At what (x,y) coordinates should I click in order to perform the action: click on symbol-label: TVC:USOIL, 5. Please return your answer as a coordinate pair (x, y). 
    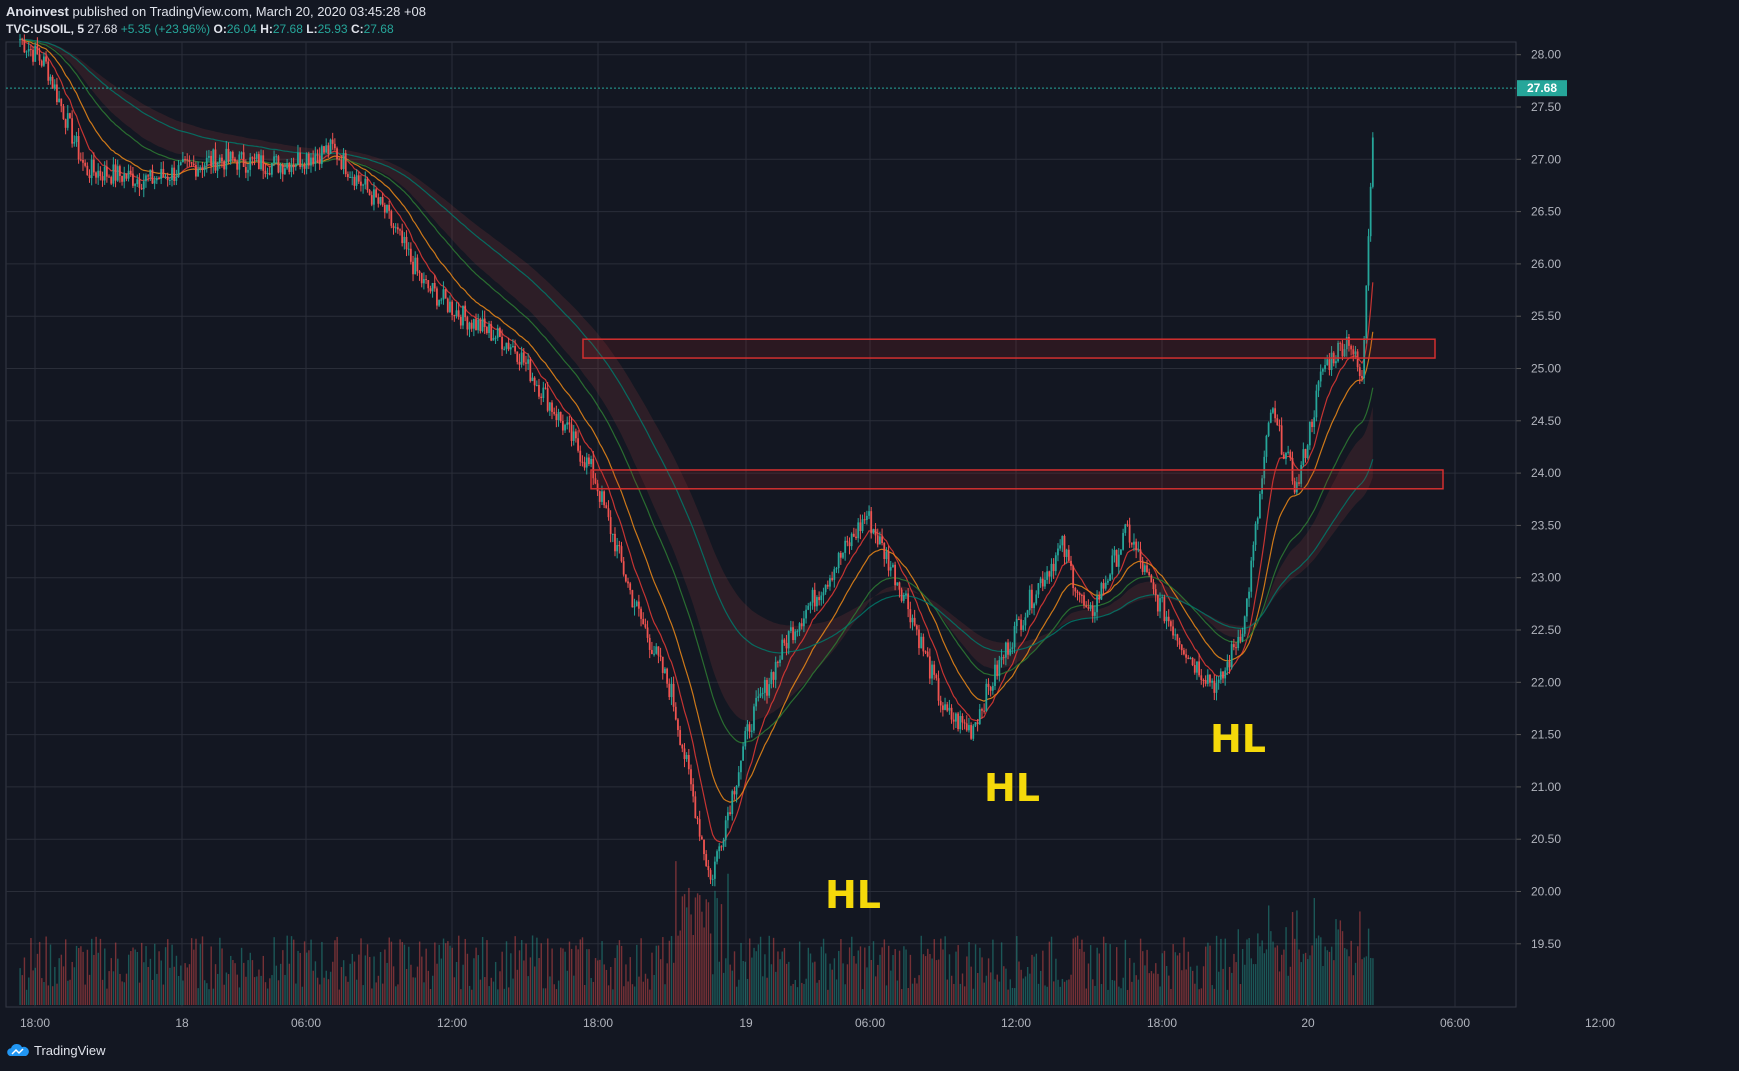
    Looking at the image, I should click on (45, 29).